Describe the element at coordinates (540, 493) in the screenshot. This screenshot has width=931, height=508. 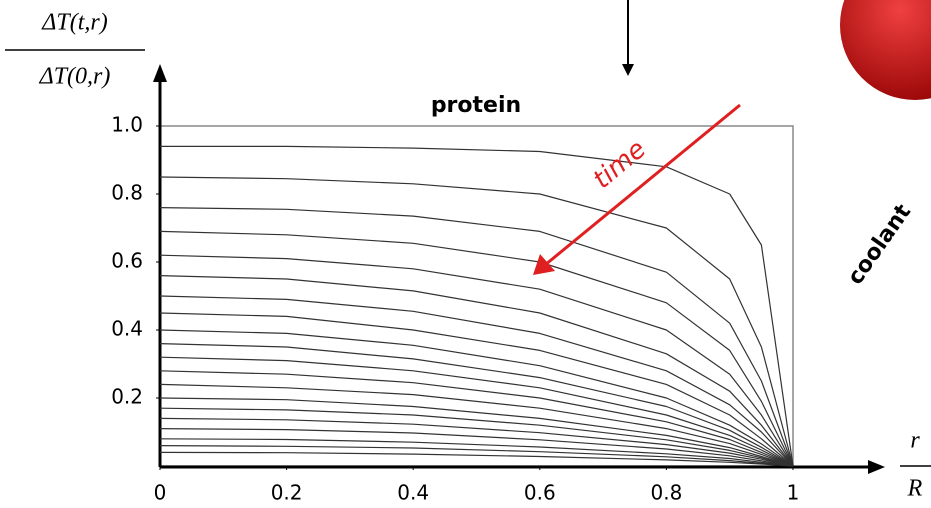
I see `x-tick-label: 0.6` at that location.